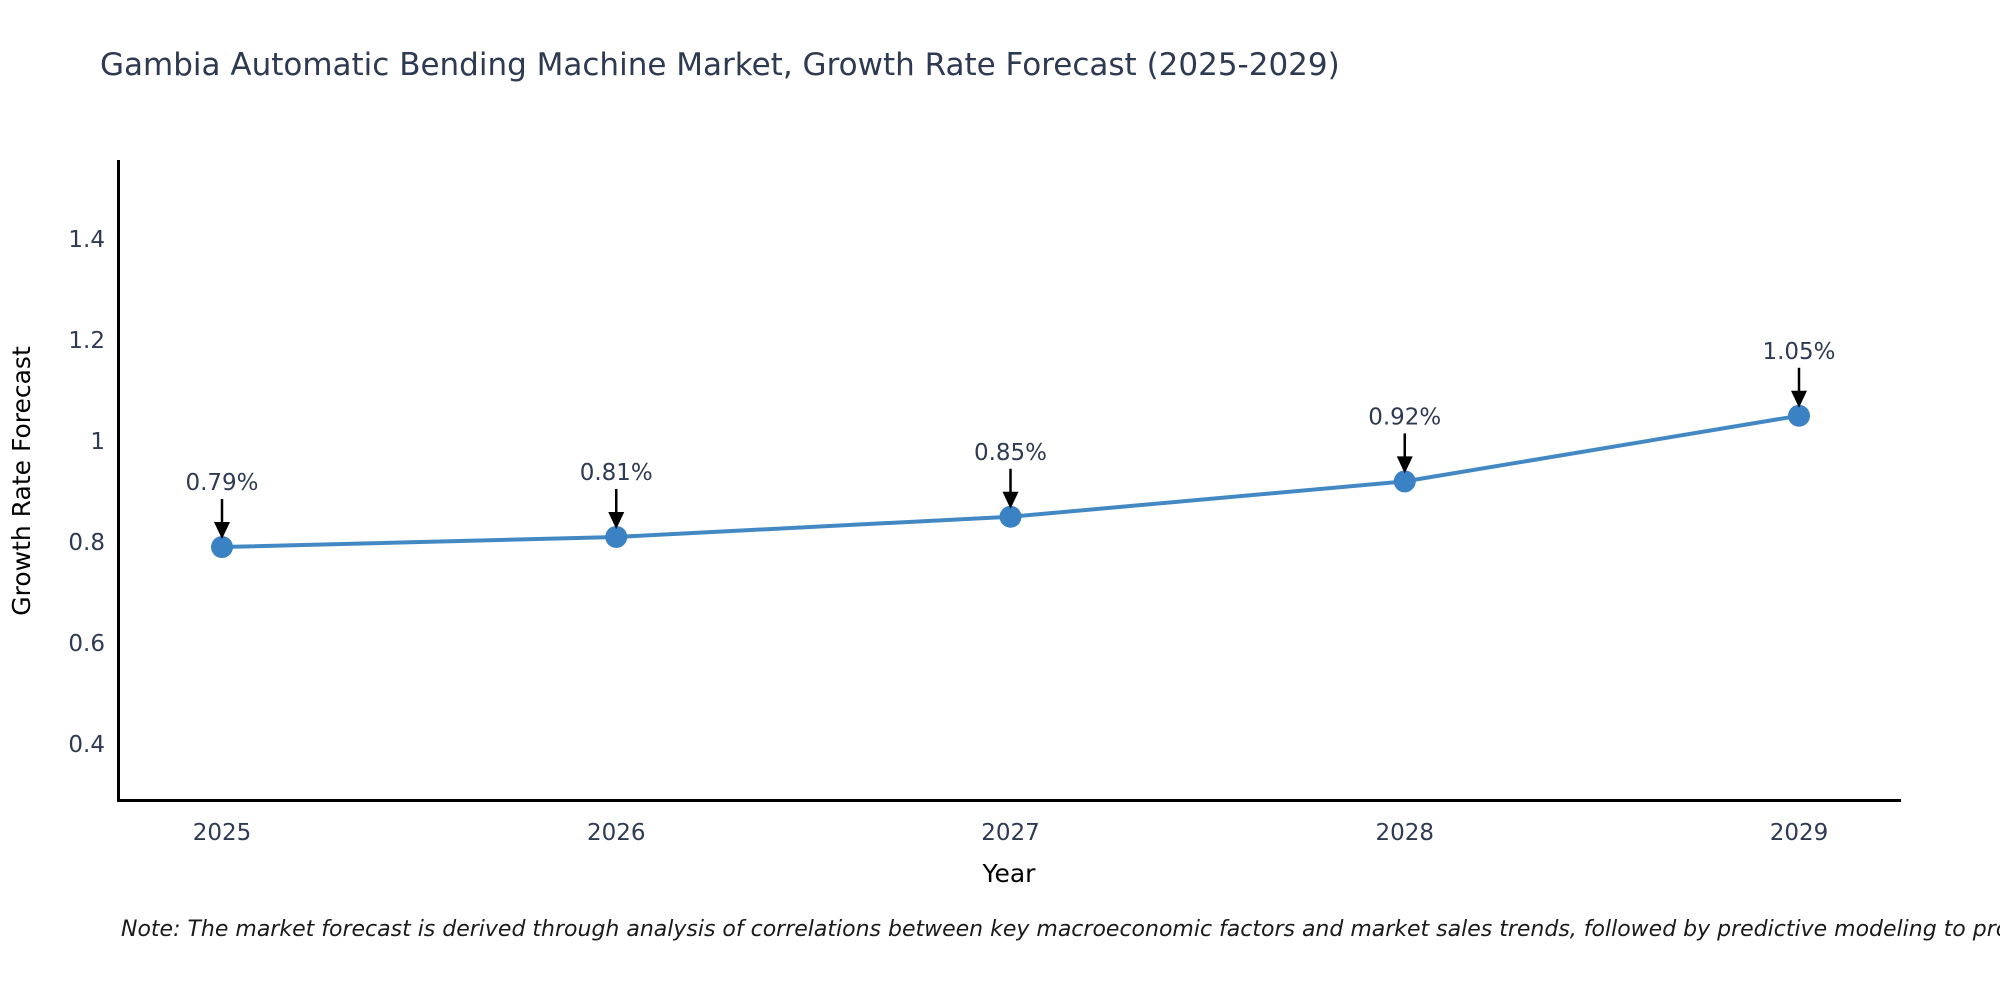 This screenshot has height=1000, width=2000. Describe the element at coordinates (86, 240) in the screenshot. I see `y-tick-label: 1.4` at that location.